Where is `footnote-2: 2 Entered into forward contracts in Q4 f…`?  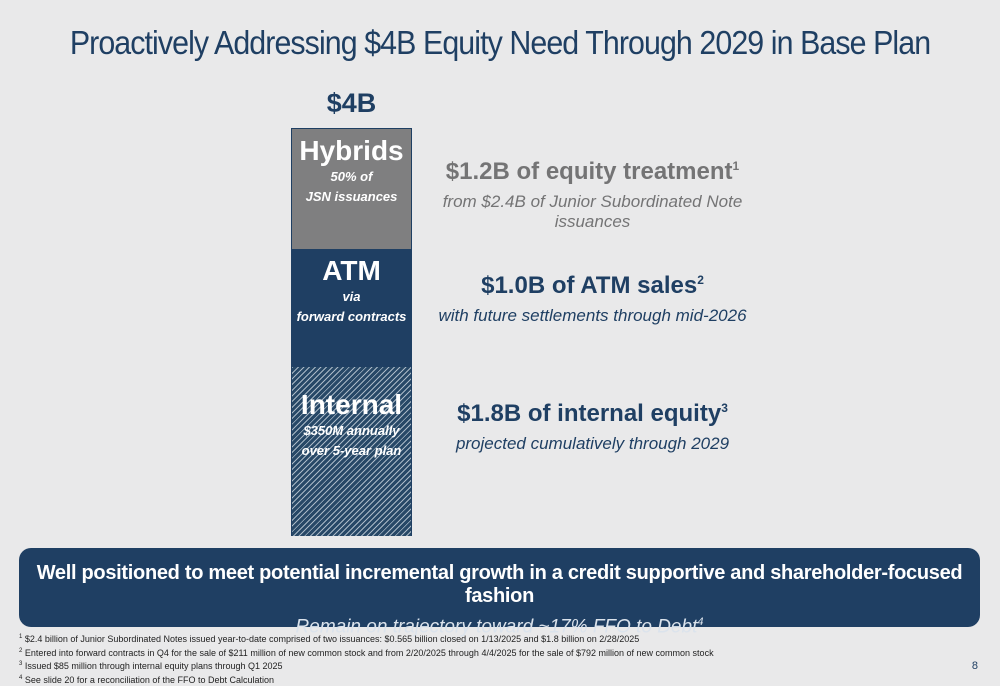
footnote-2: 2 Entered into forward contracts in Q4 f… is located at coordinates (366, 653).